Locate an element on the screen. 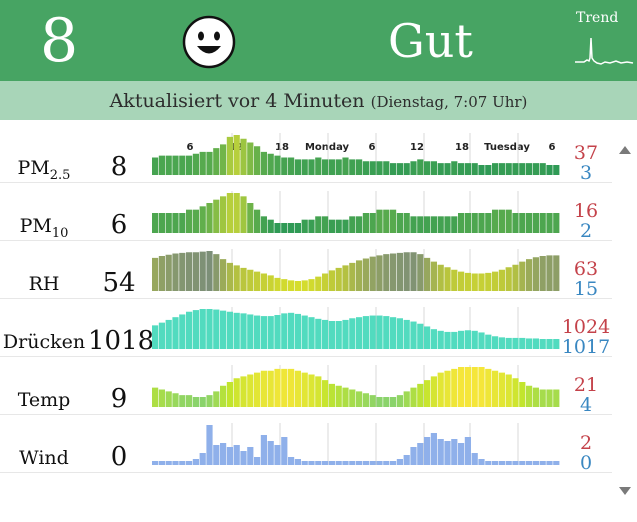 The height and width of the screenshot is (522, 637). aqi-value: 8 is located at coordinates (59, 41).